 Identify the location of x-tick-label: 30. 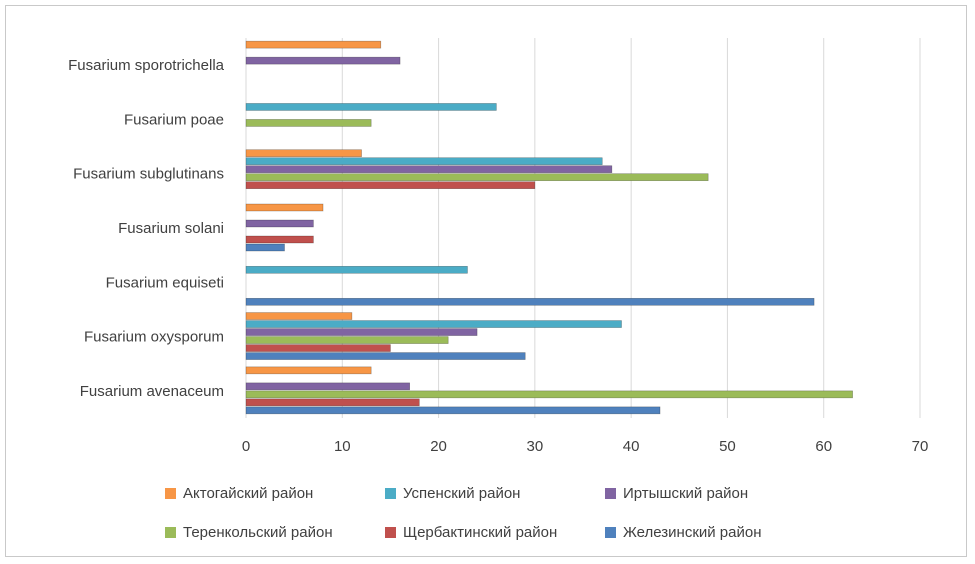
(535, 446).